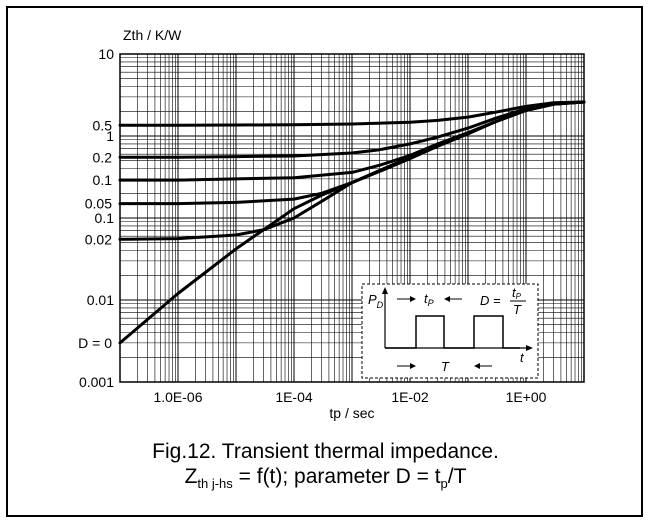 The height and width of the screenshot is (525, 651). What do you see at coordinates (106, 54) in the screenshot?
I see `y-tick-label: 10` at bounding box center [106, 54].